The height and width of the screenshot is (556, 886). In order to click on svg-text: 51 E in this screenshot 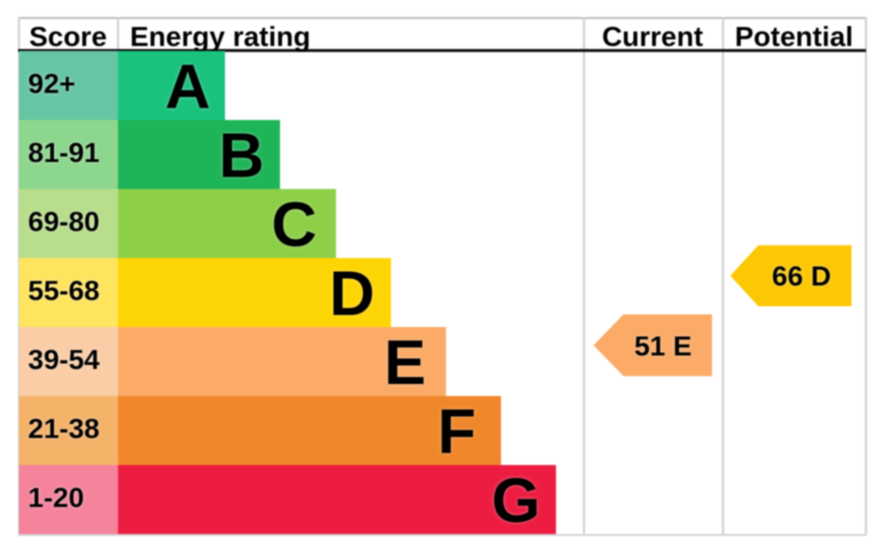, I will do `click(663, 345)`.